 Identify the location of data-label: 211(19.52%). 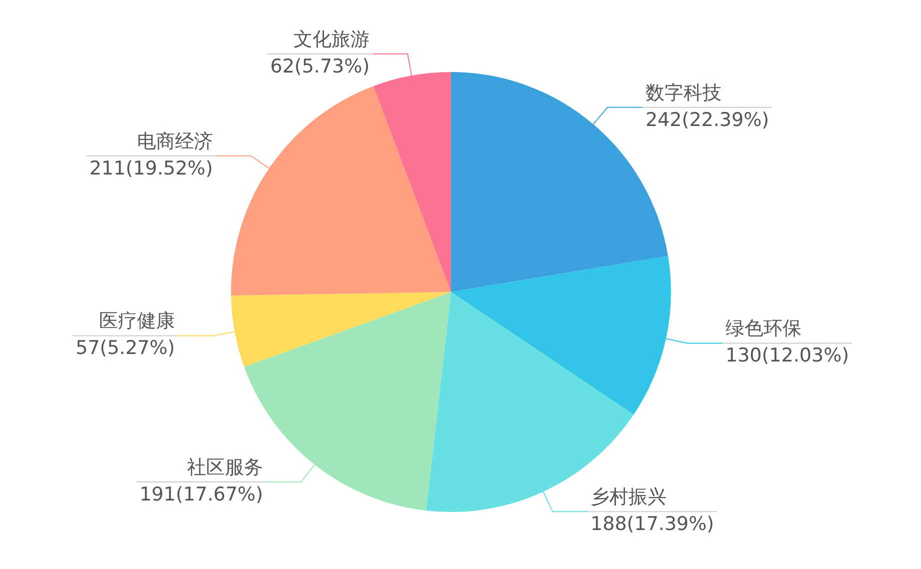
(151, 168).